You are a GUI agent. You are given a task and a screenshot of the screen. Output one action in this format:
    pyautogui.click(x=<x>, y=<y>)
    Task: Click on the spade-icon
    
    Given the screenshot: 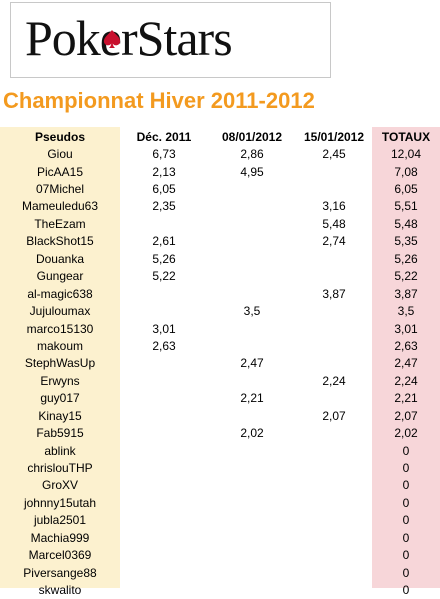 What is the action you would take?
    pyautogui.click(x=112, y=39)
    